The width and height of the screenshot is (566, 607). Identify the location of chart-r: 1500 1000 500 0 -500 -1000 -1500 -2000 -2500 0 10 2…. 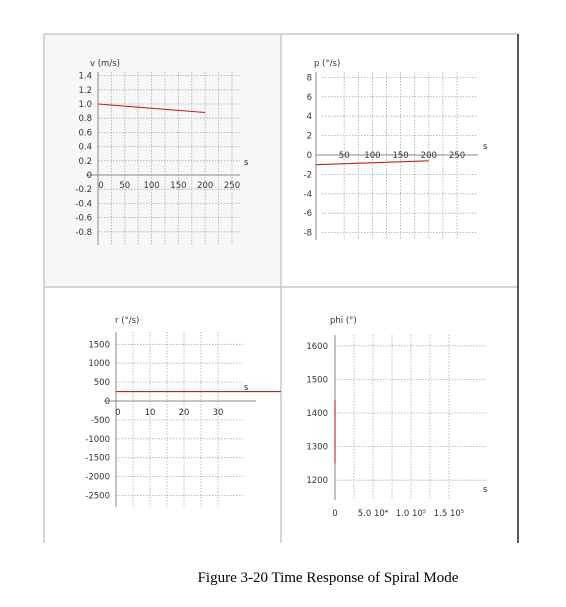
(183, 411).